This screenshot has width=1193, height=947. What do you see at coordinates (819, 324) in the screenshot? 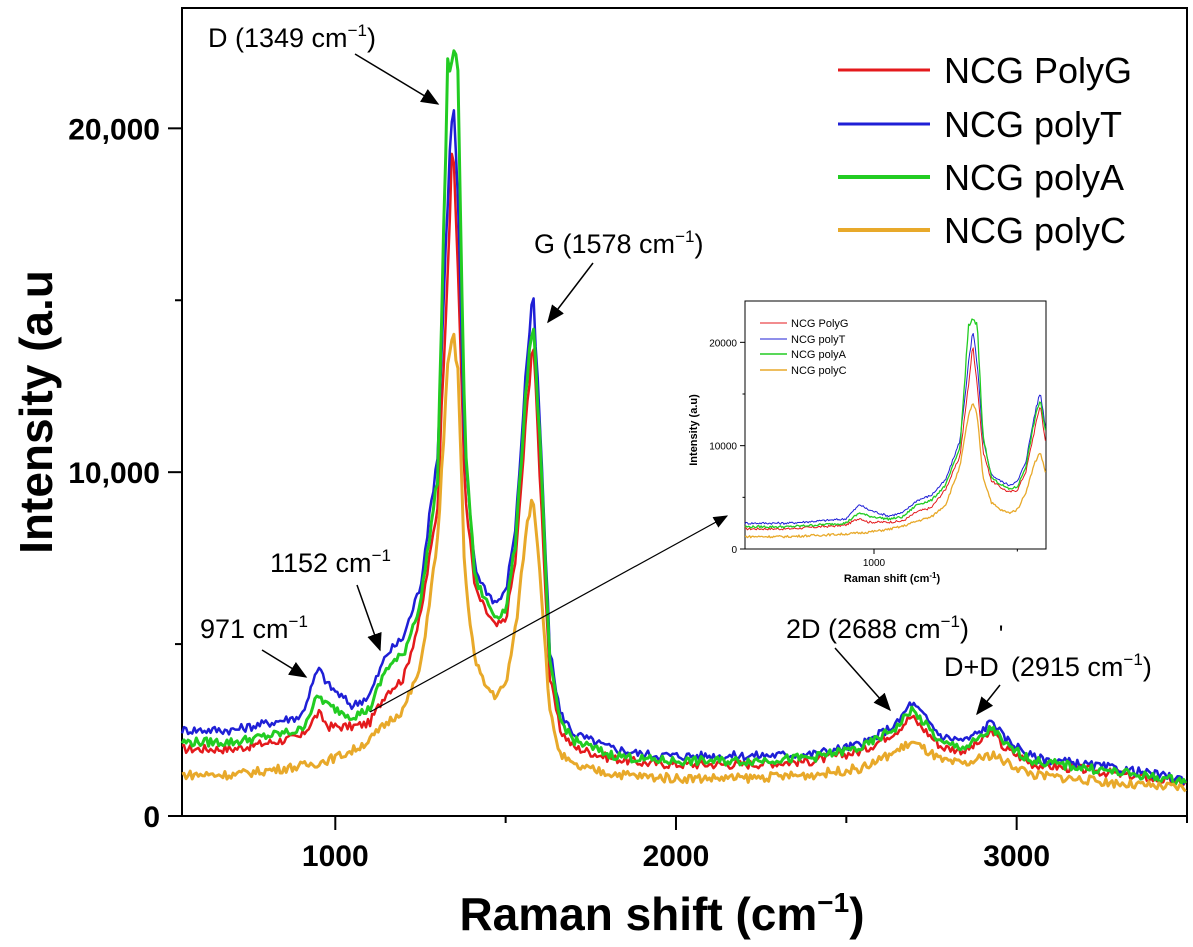
I see `inset-legend-label-polyg: NCG PolyG` at bounding box center [819, 324].